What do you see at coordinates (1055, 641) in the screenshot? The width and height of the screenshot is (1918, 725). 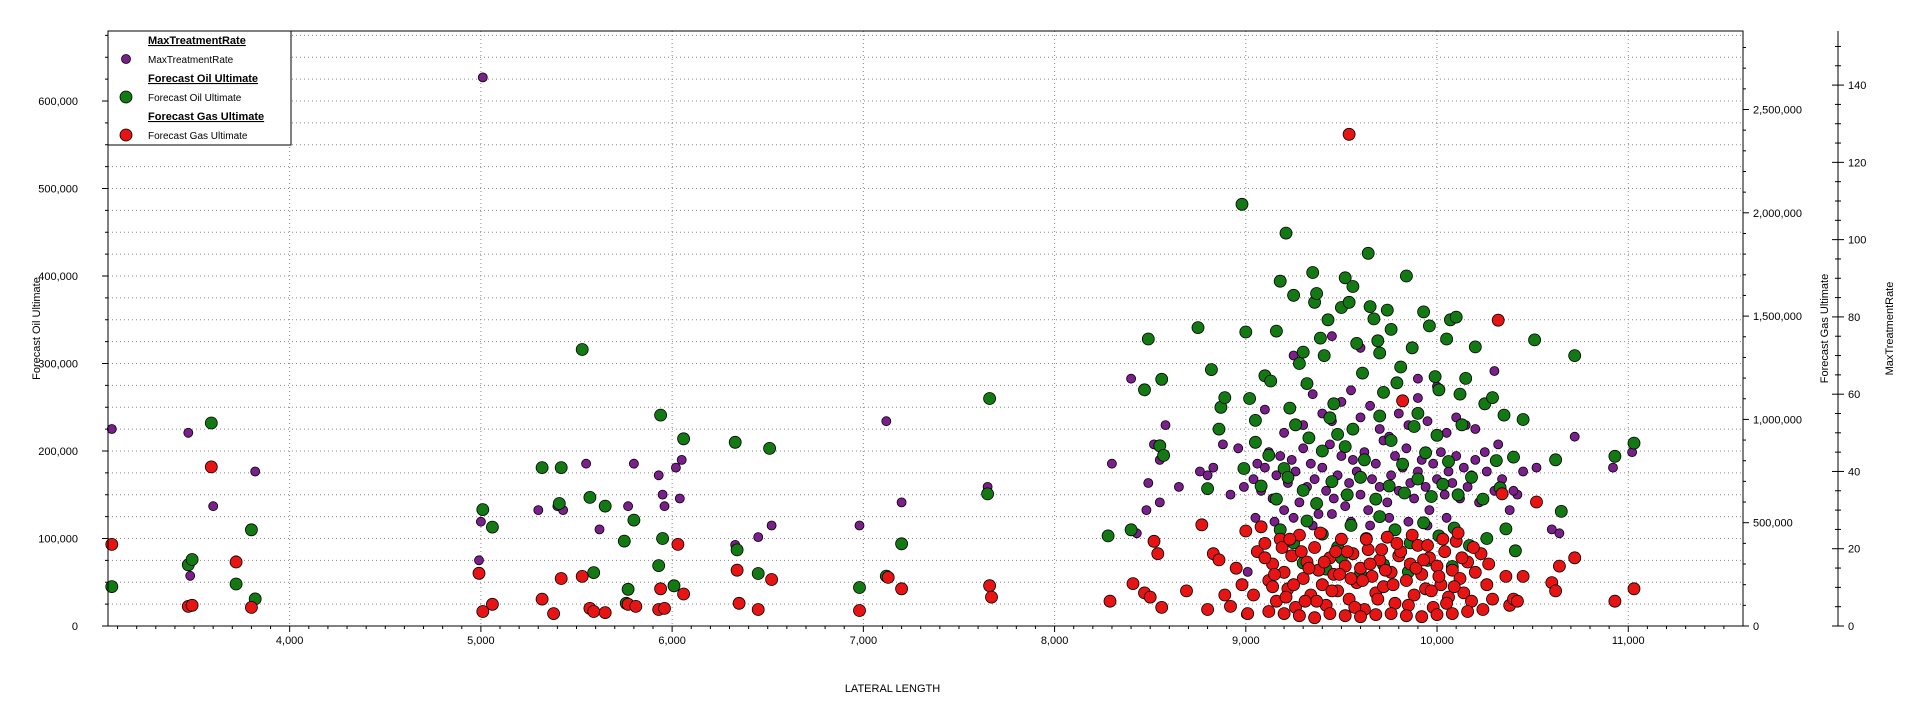 I see `x-tick-label: 8,000` at bounding box center [1055, 641].